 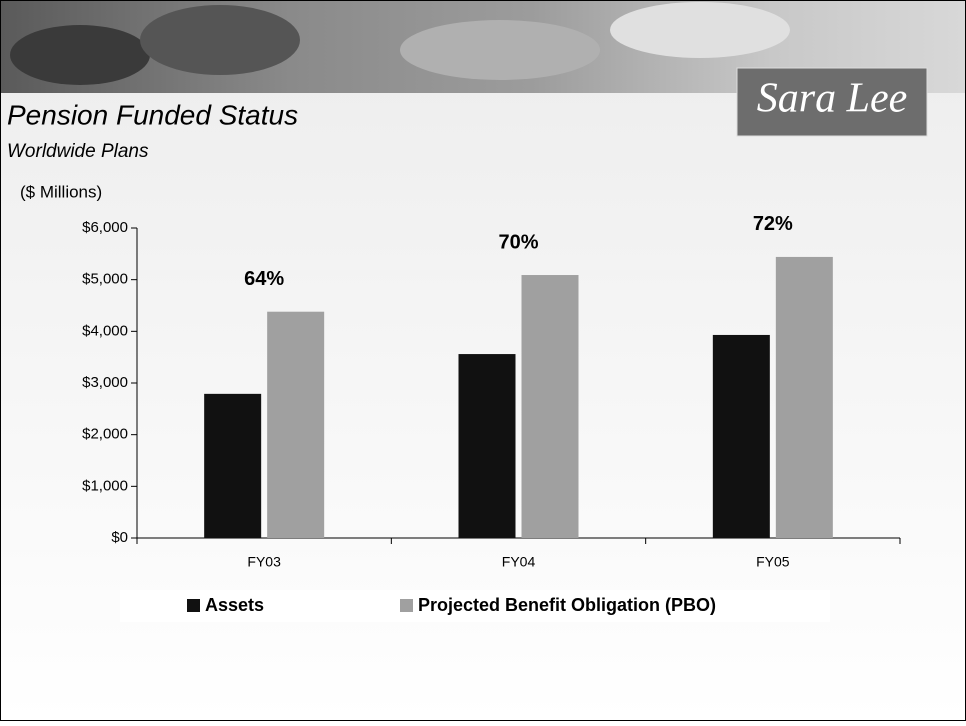 I want to click on y-tick-label: $2,000, so click(x=105, y=434).